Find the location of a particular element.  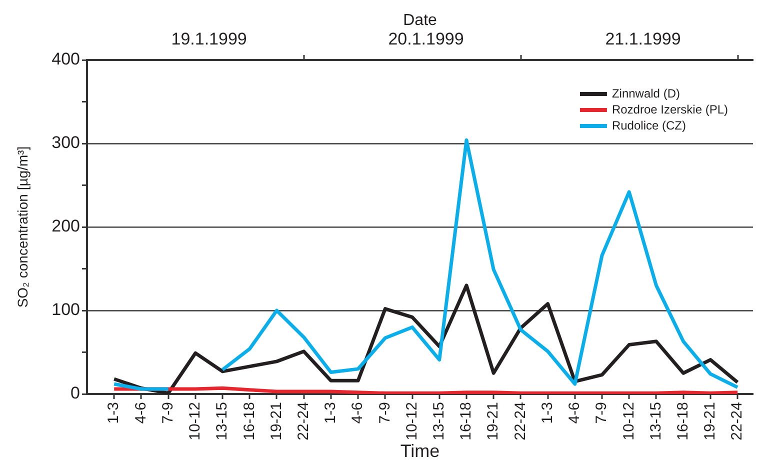

y-tick-label: 100 is located at coordinates (66, 310).